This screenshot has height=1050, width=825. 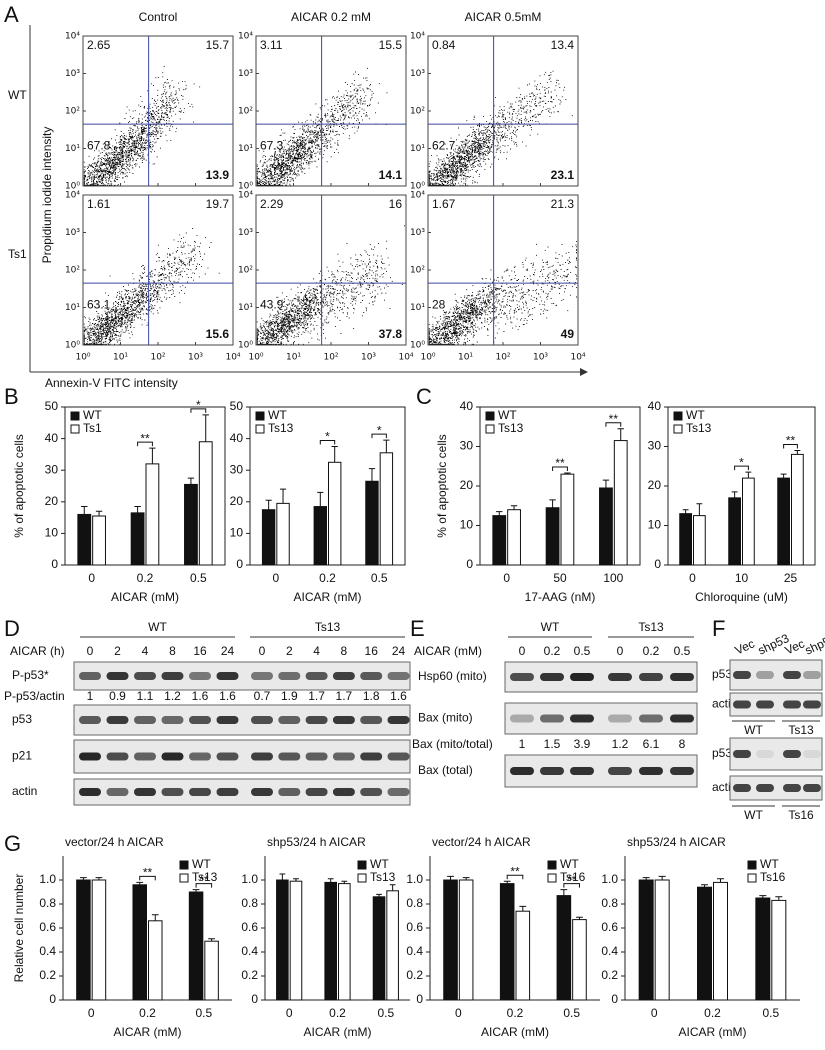 I want to click on x-axis-label: Chloroquine (uM), so click(x=741, y=597).